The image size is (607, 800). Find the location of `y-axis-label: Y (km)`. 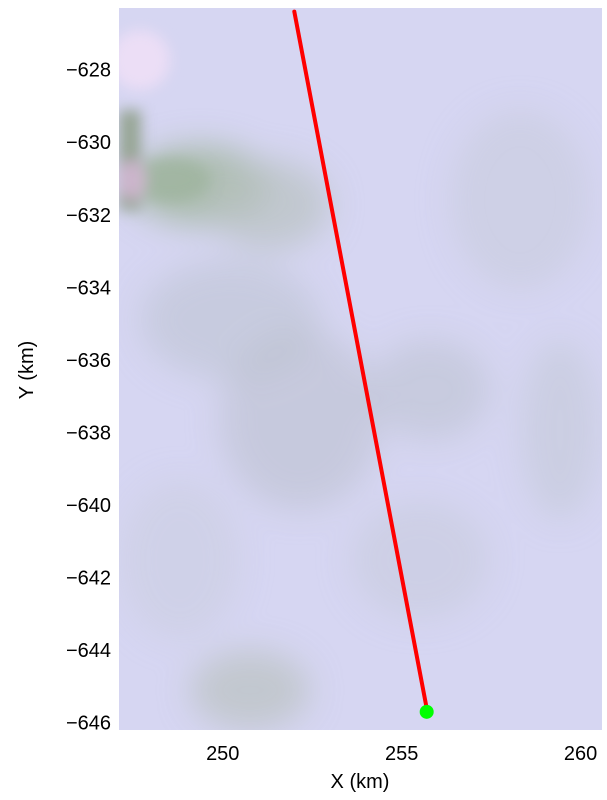

y-axis-label: Y (km) is located at coordinates (27, 370).